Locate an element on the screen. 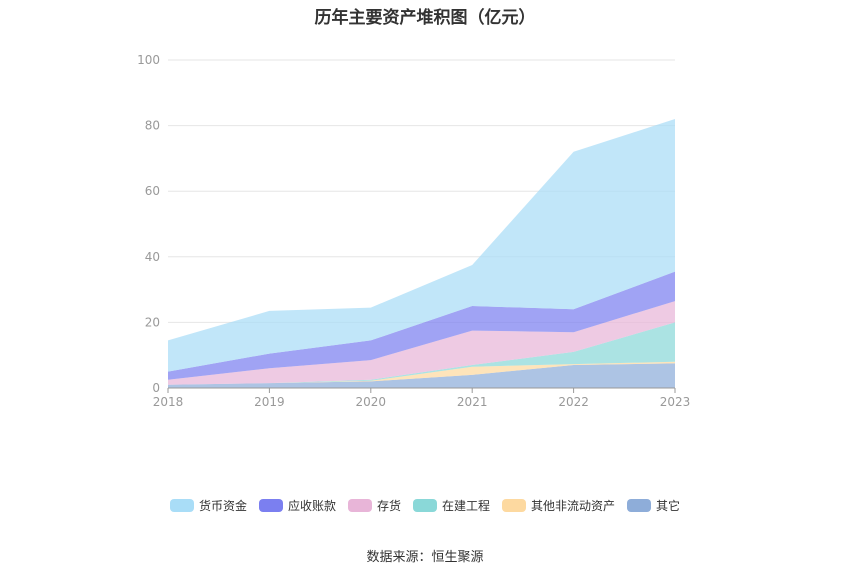  y-tick-label: 20 is located at coordinates (152, 322).